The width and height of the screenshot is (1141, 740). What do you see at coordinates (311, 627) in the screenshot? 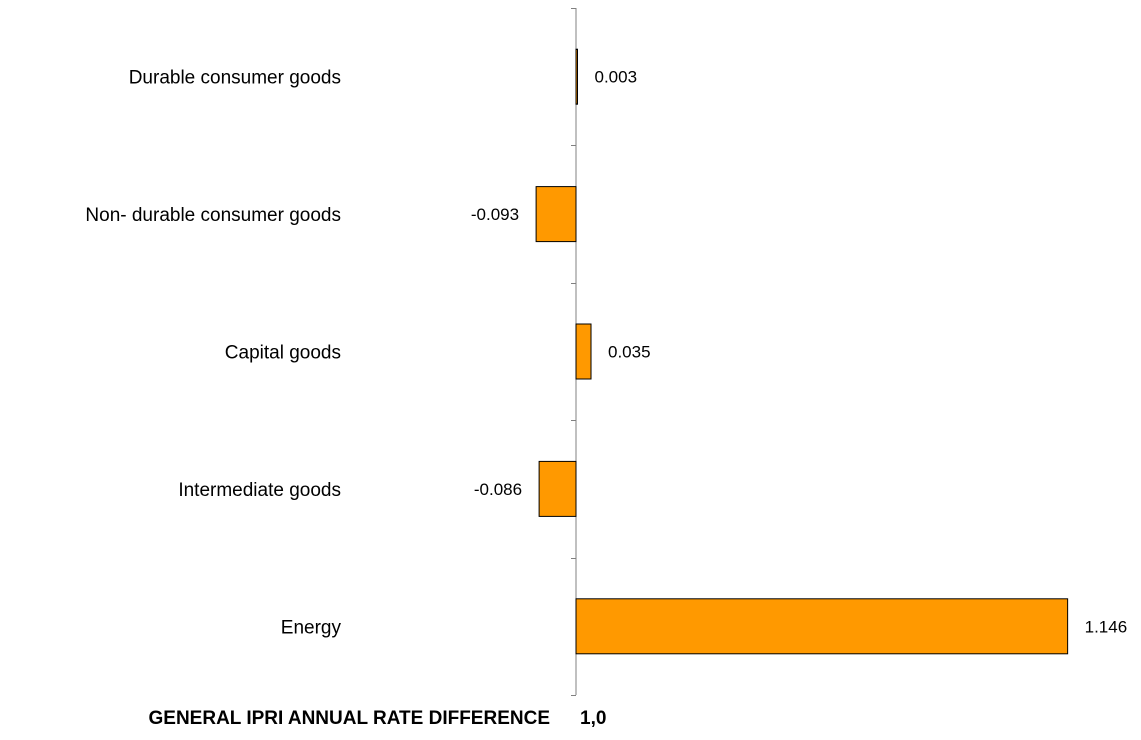
I see `category-label: Energy` at bounding box center [311, 627].